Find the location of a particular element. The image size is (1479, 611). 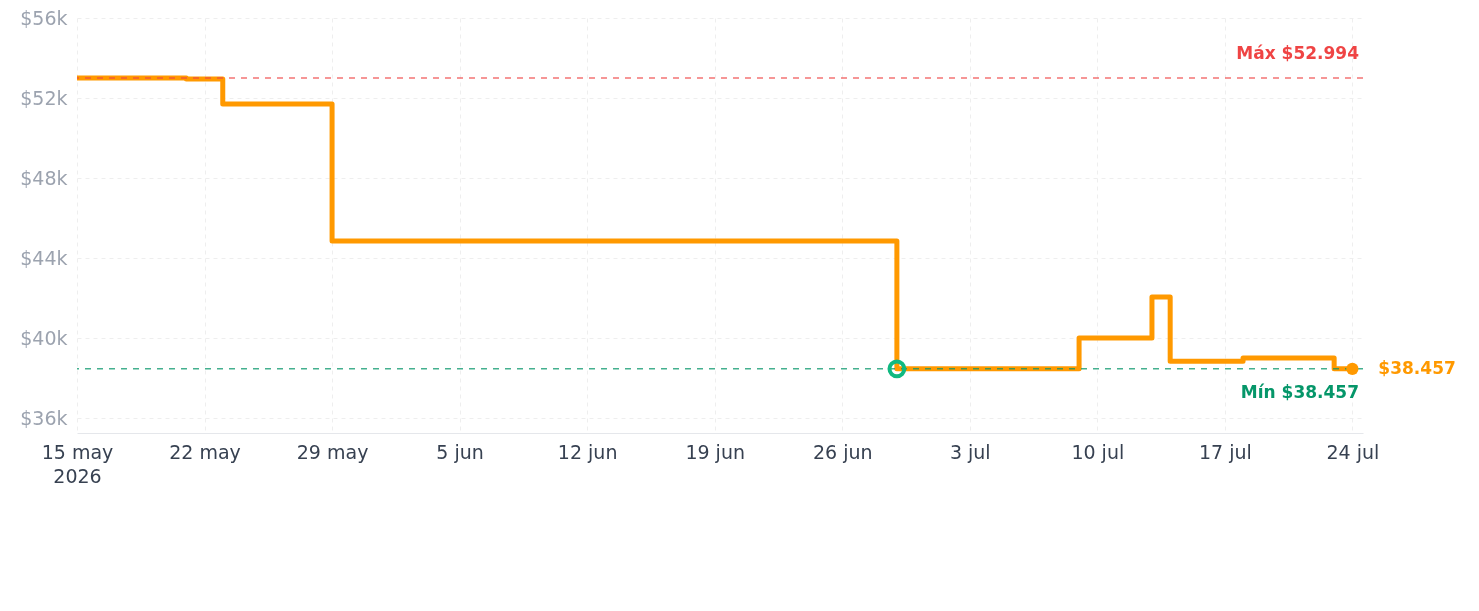

x-tick-label: 3 jul is located at coordinates (970, 451).